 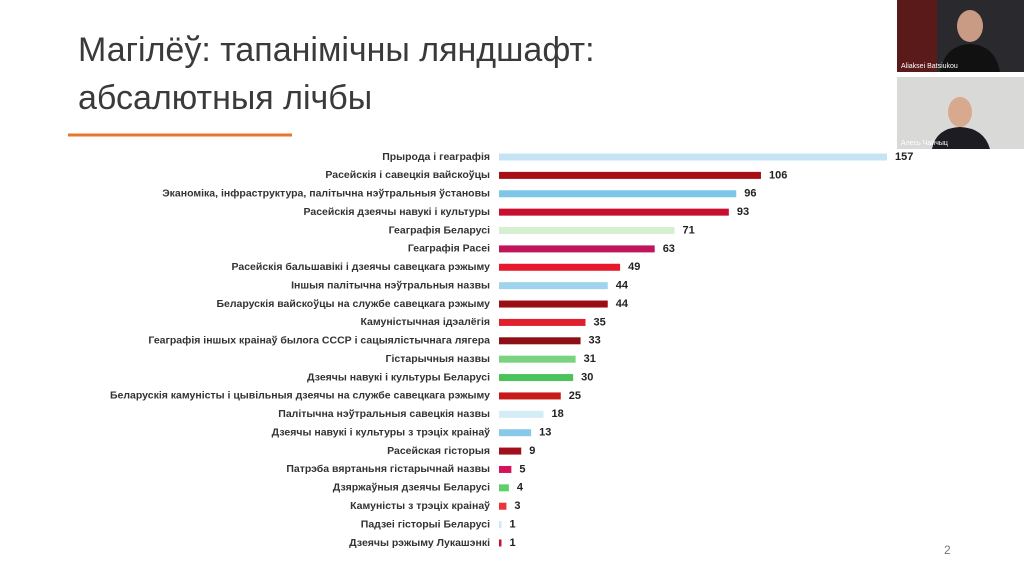 I want to click on value-label: 25, so click(x=575, y=396).